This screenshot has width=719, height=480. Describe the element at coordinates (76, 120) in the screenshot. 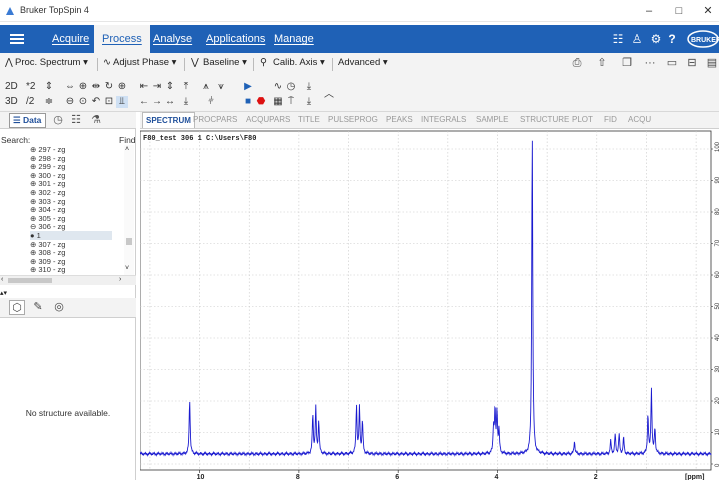

I see `structure-icon: ☷` at that location.